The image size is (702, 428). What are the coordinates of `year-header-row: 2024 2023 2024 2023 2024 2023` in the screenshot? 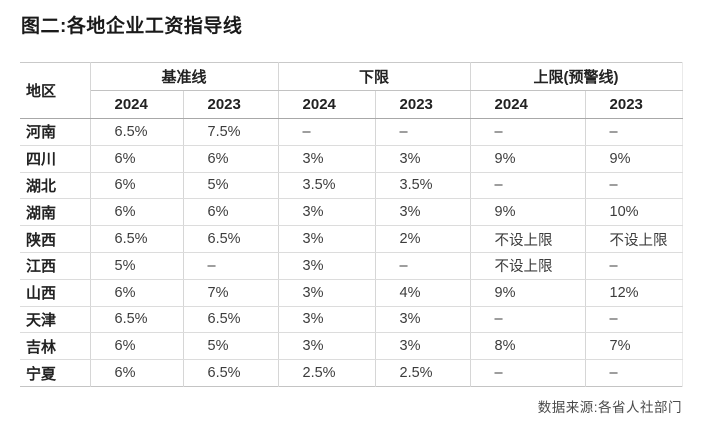 It's located at (351, 104).